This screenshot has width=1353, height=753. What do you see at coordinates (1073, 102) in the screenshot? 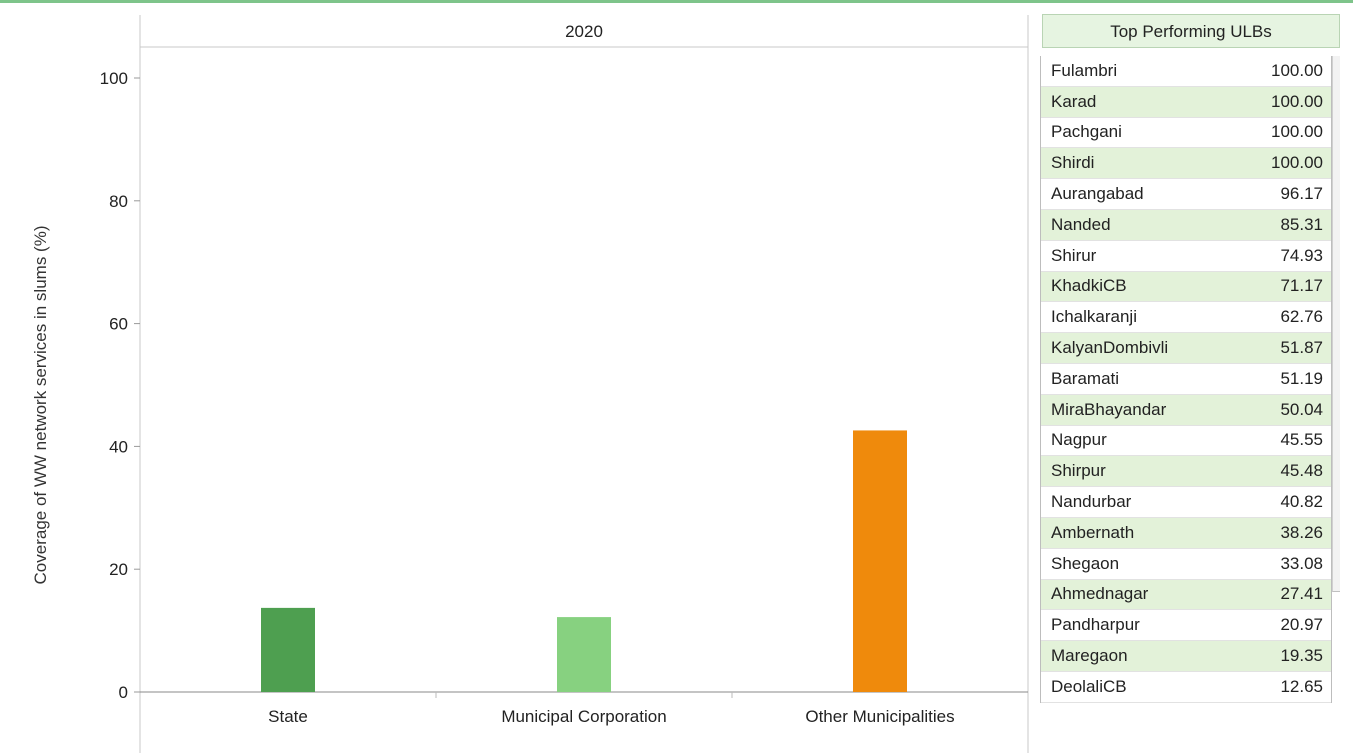
I see `ulb-name: Karad` at bounding box center [1073, 102].